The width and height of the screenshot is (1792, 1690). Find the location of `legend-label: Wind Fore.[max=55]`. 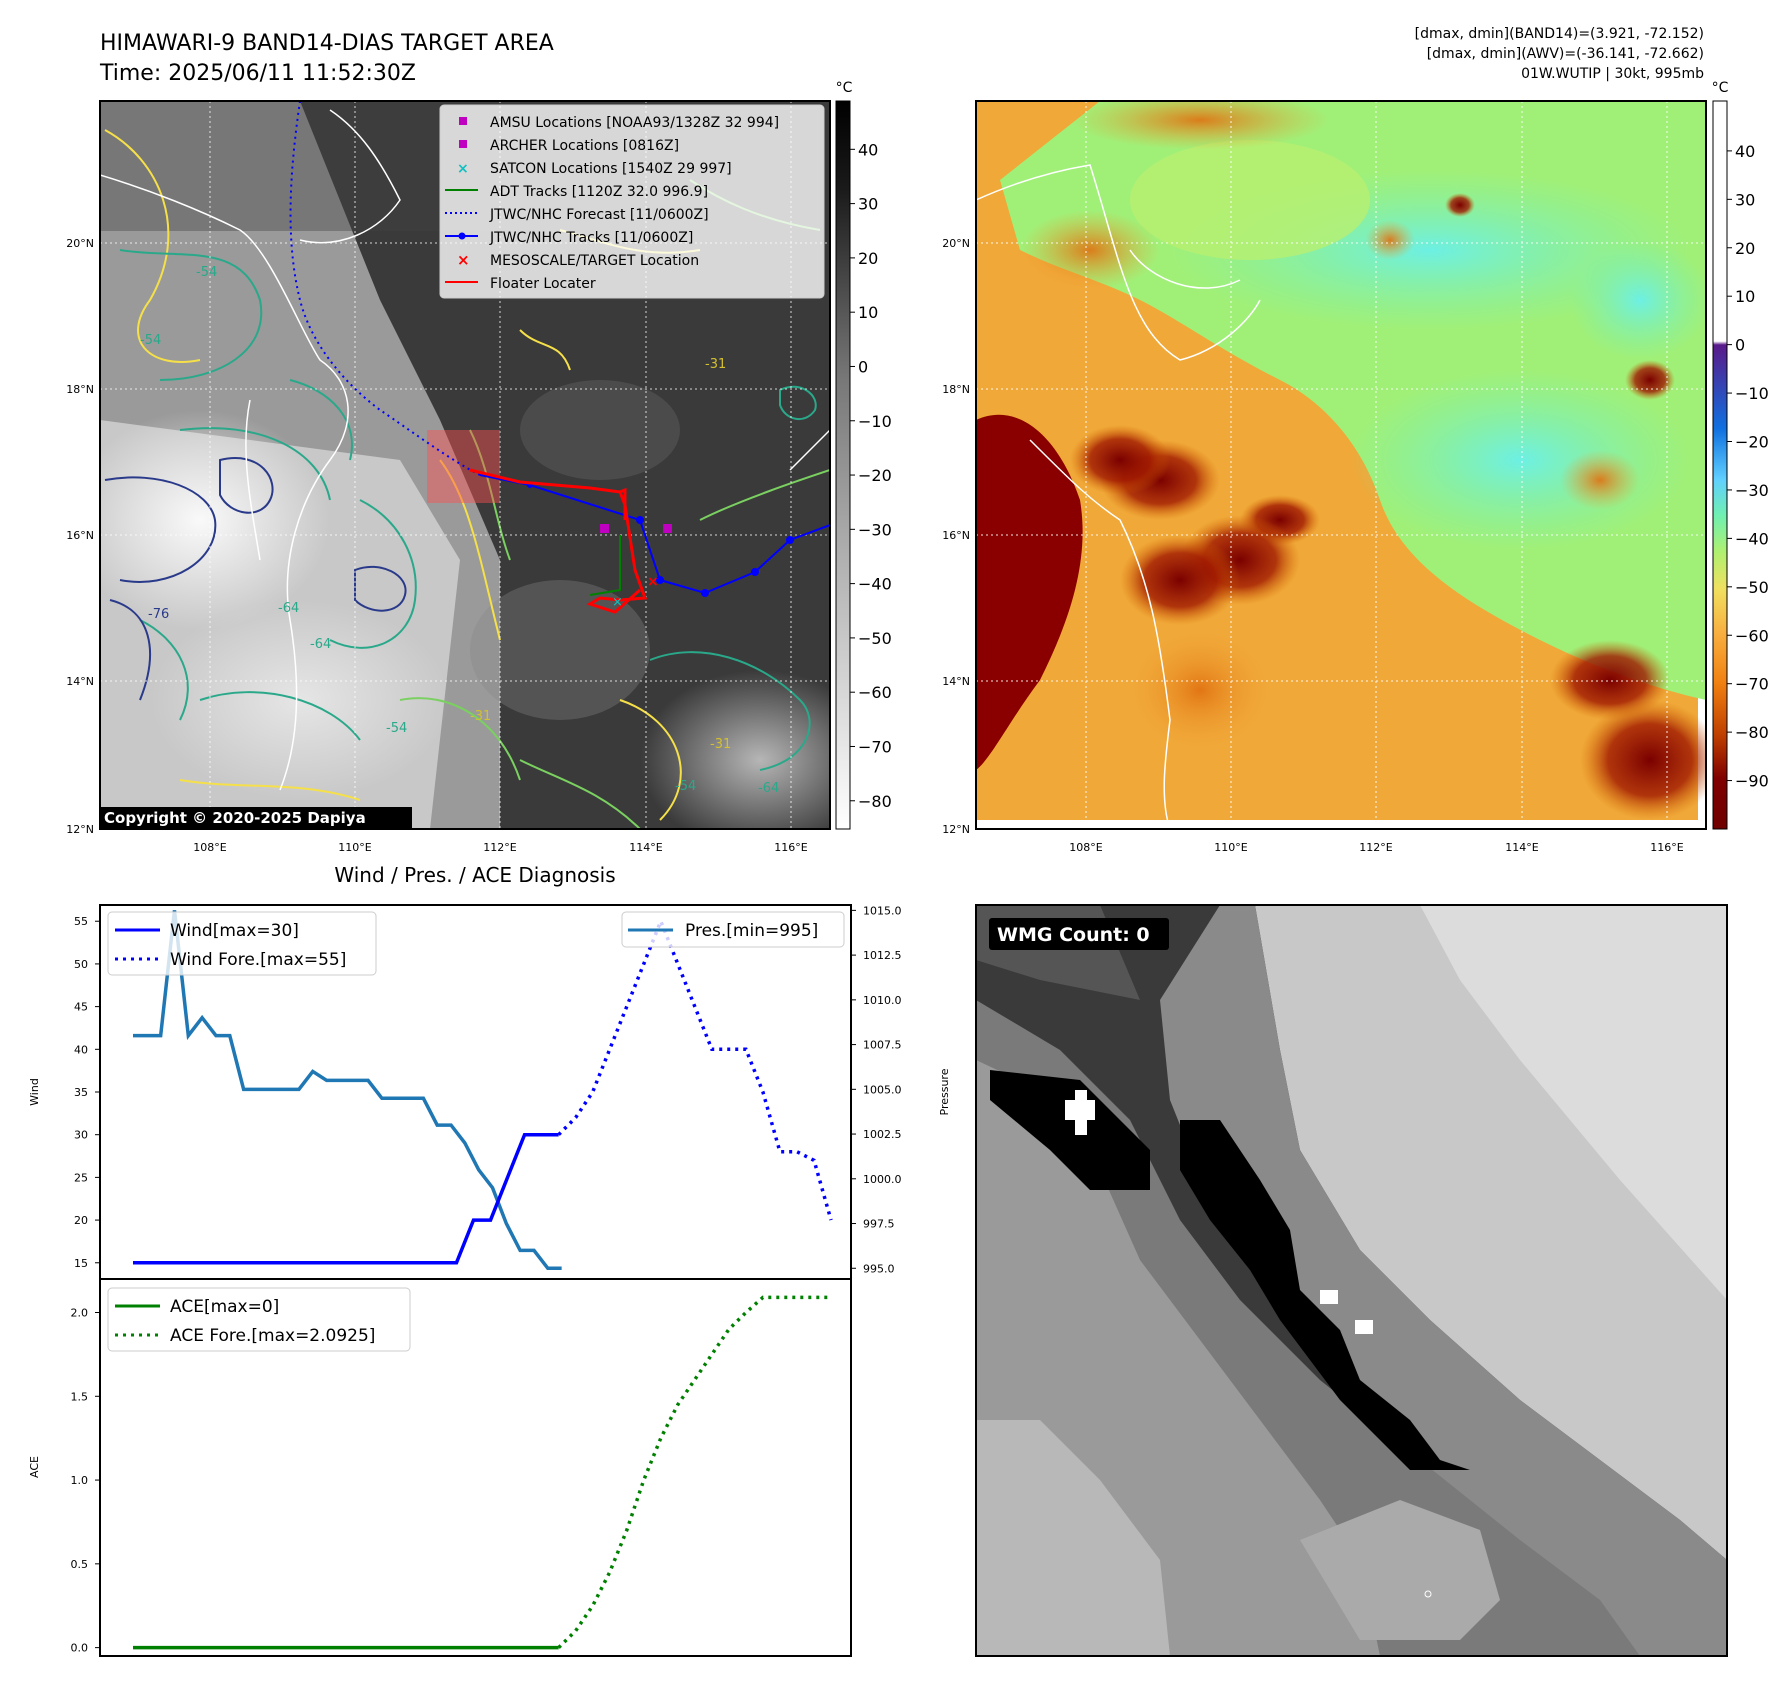

legend-label: Wind Fore.[max=55] is located at coordinates (258, 960).